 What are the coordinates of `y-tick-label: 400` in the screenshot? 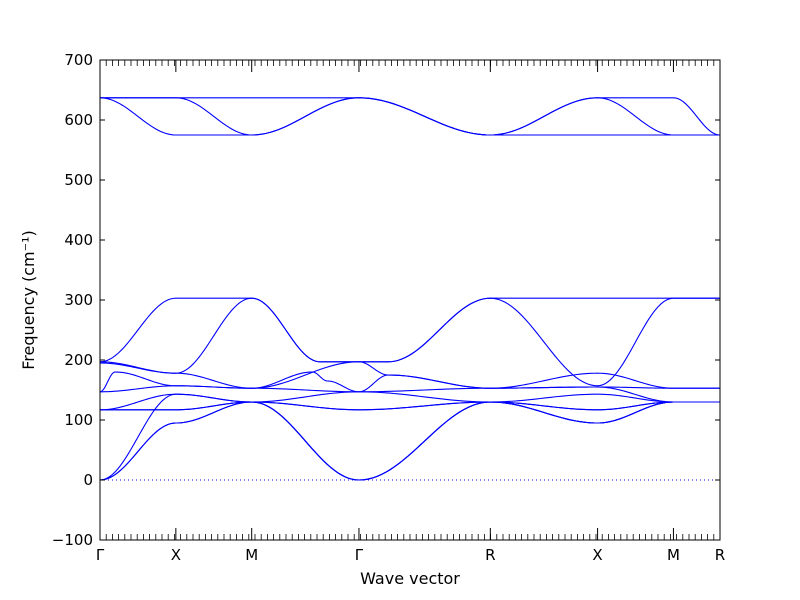 It's located at (78, 240).